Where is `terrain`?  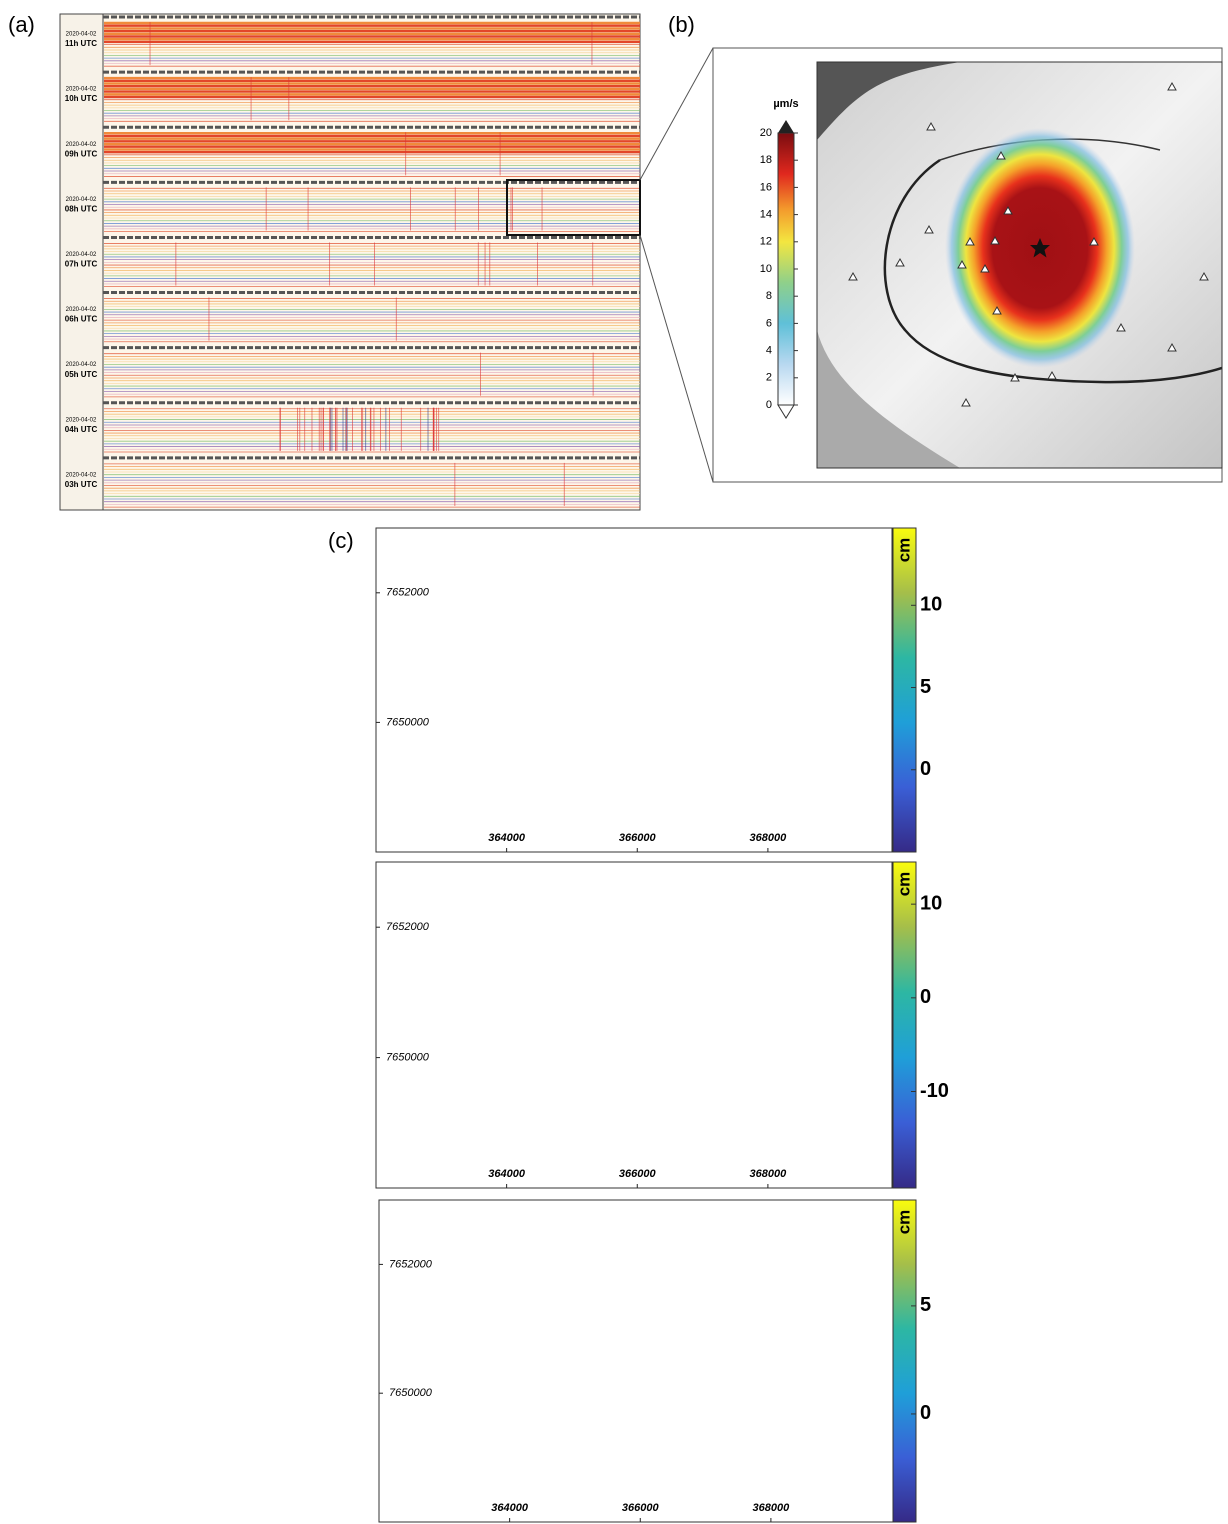
terrain is located at coordinates (888, 101).